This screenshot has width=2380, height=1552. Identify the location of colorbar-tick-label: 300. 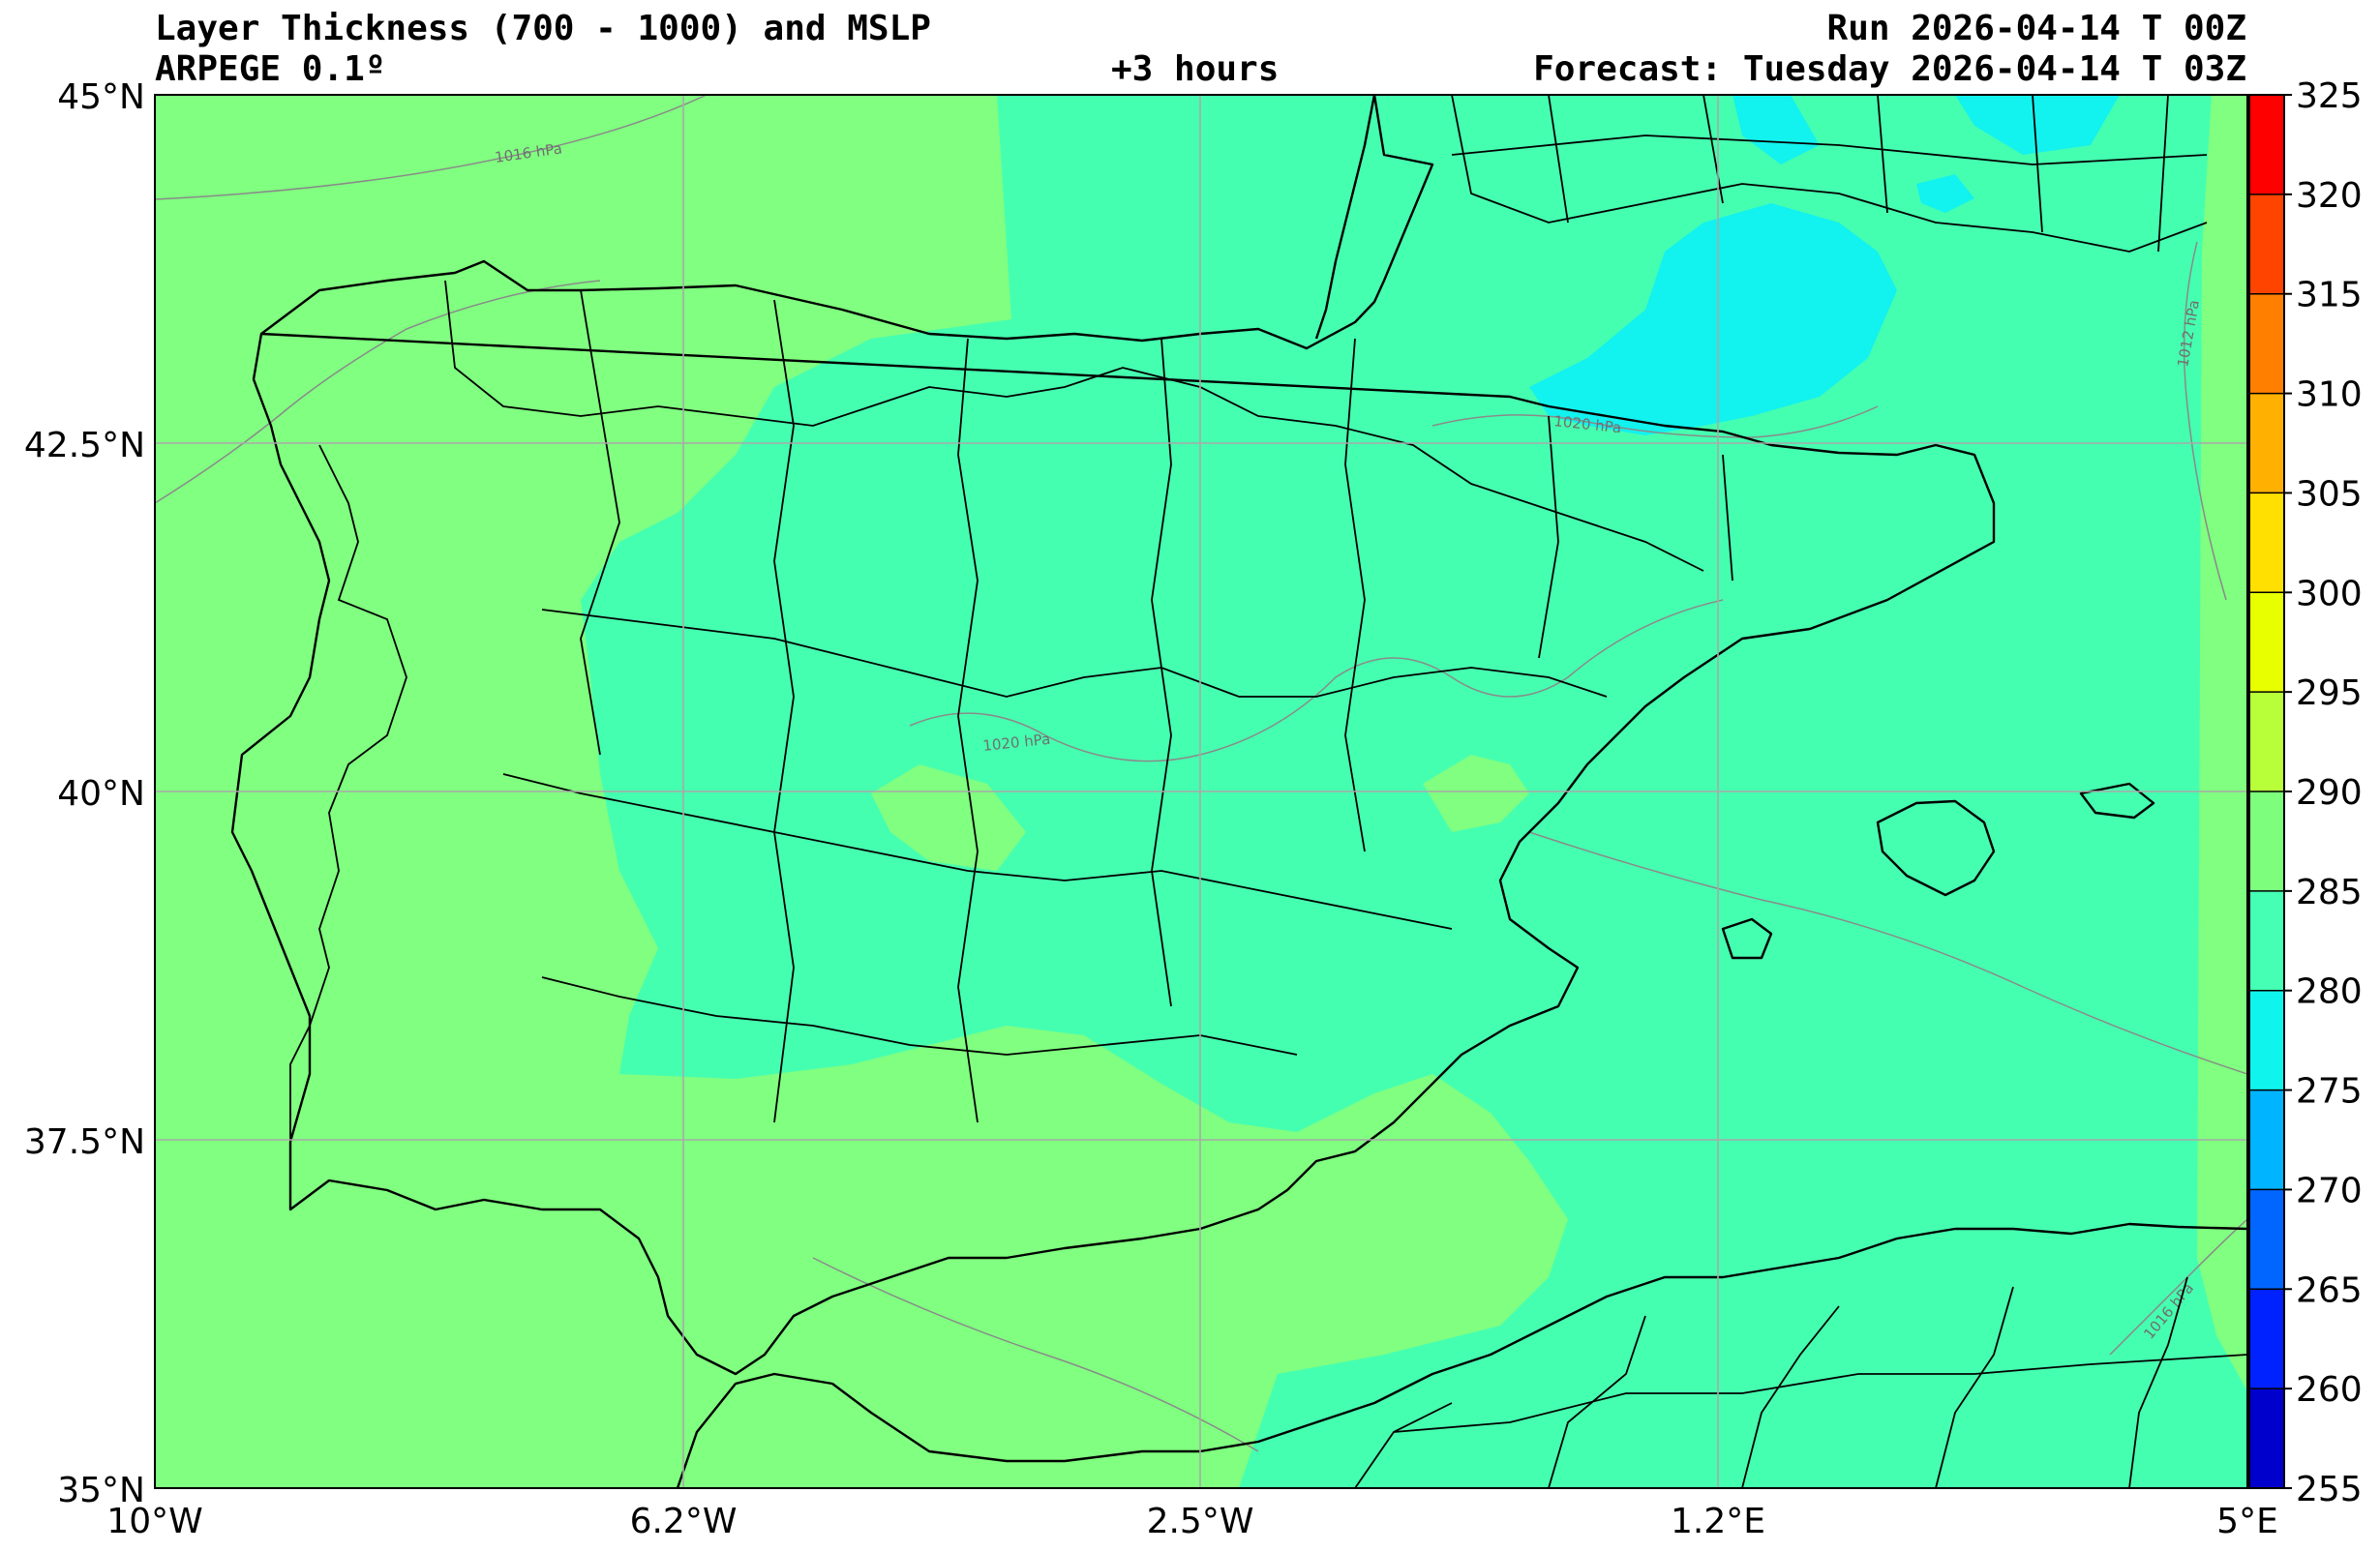
(2330, 594).